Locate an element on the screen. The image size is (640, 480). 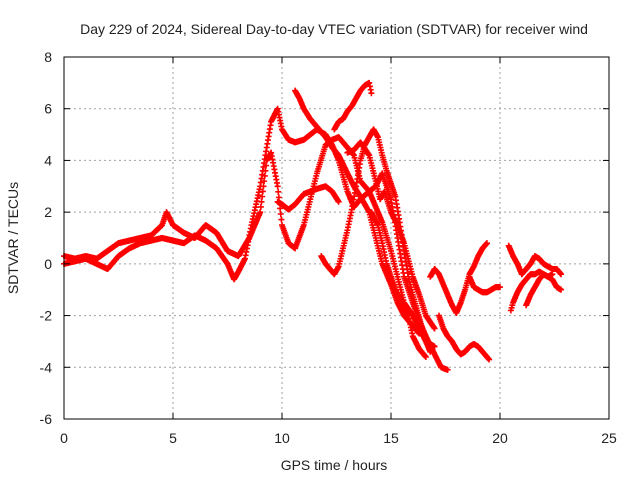
series-track-k is located at coordinates (484, 284).